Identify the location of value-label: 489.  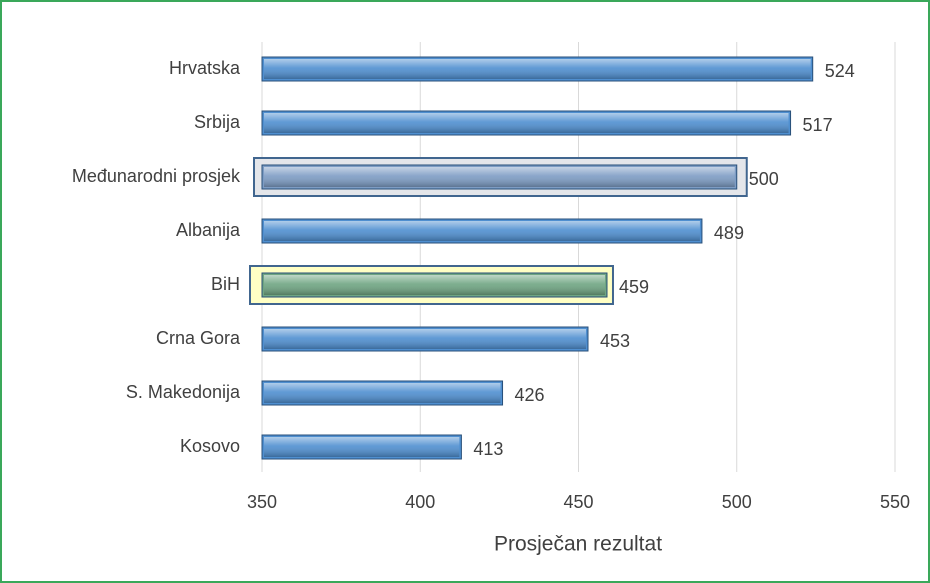
(729, 233).